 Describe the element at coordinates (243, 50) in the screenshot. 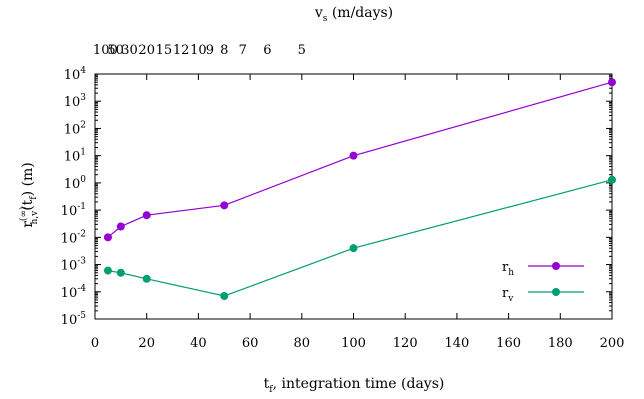

I see `top-tick-label: 7` at that location.